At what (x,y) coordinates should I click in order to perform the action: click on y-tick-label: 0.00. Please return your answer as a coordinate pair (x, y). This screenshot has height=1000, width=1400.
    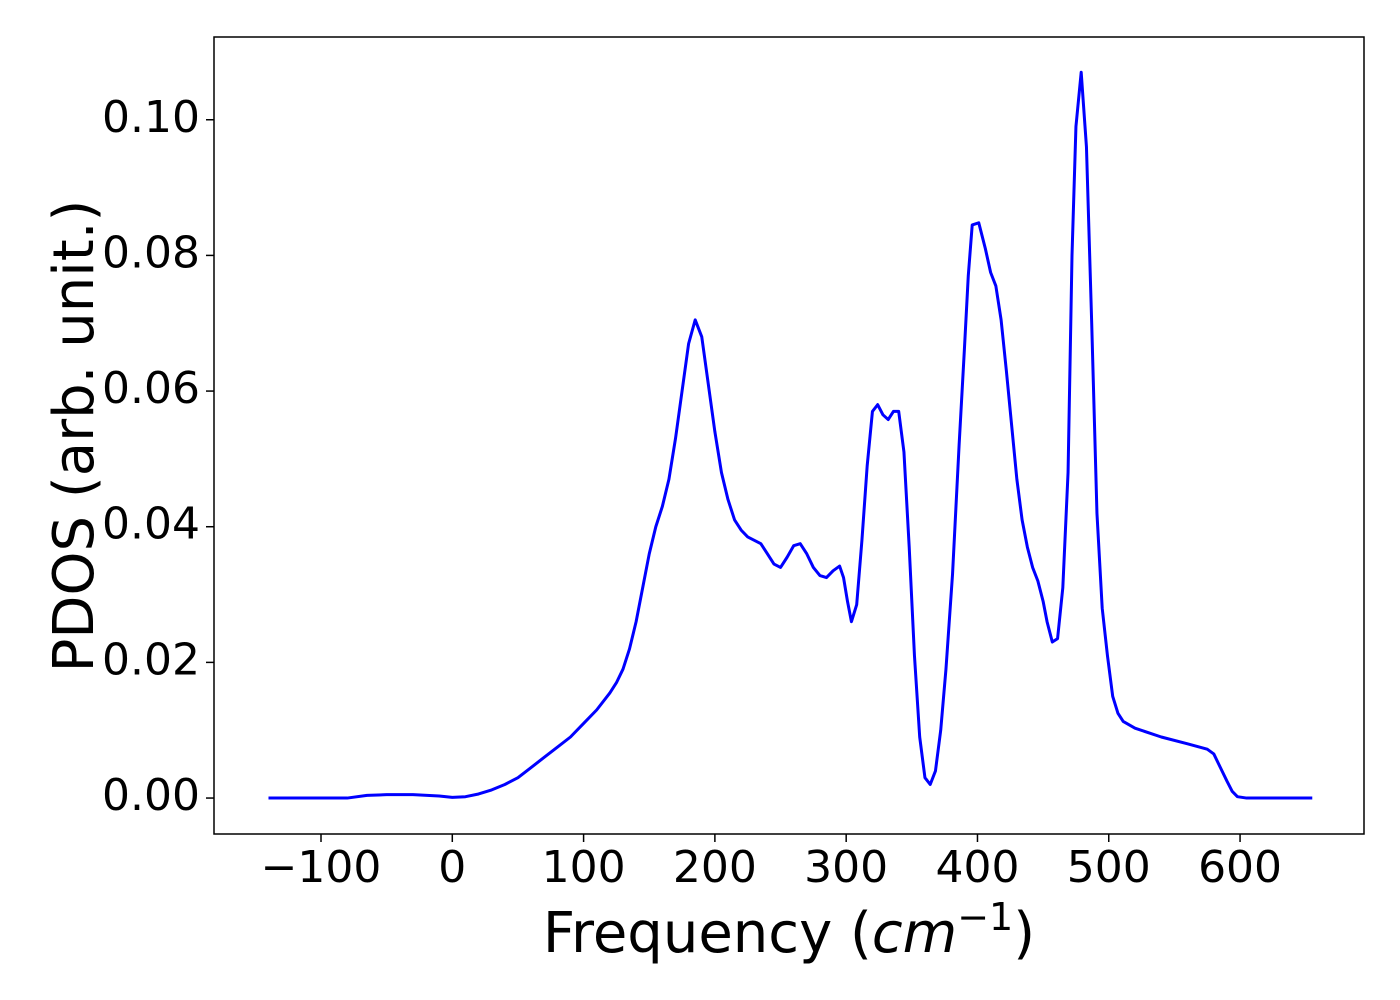
    Looking at the image, I should click on (151, 795).